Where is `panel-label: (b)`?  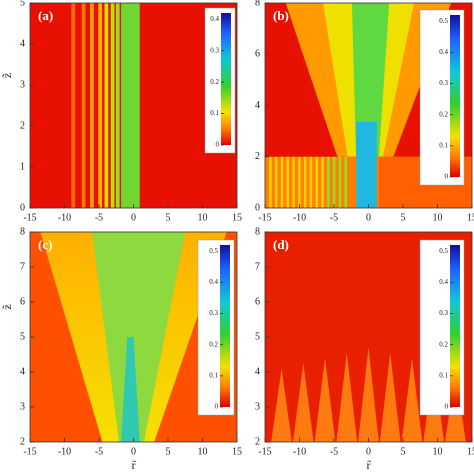
panel-label: (b) is located at coordinates (281, 15).